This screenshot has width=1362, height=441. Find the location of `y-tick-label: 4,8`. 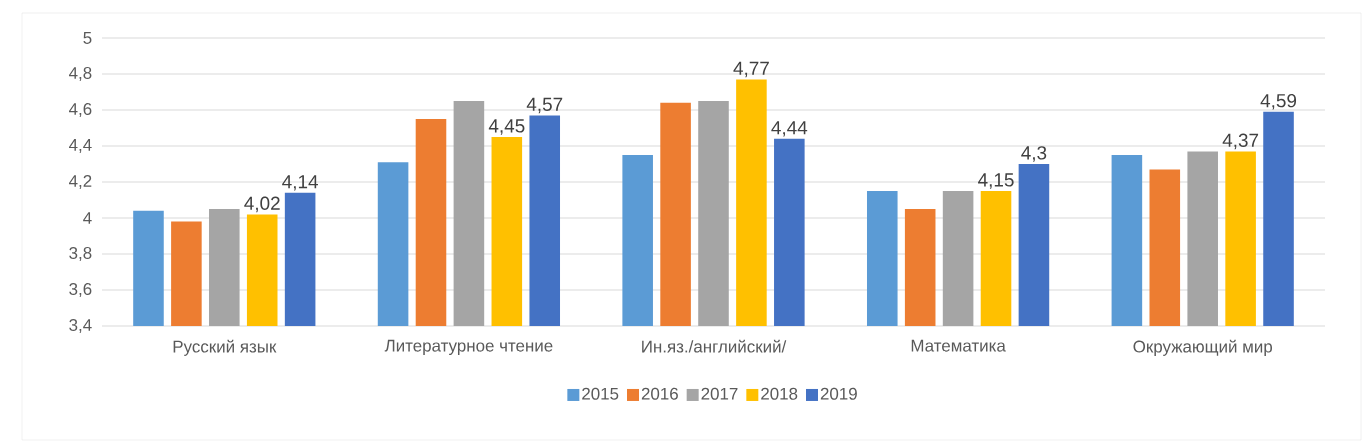

y-tick-label: 4,8 is located at coordinates (80, 74).